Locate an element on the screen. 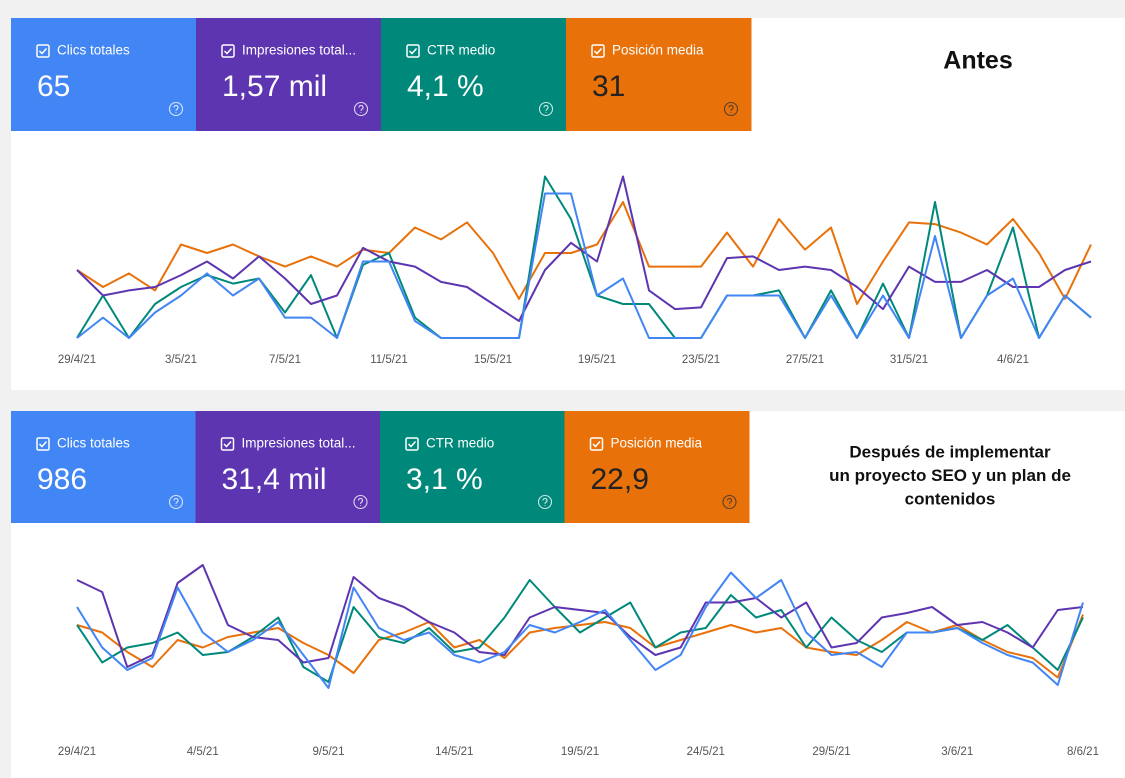 This screenshot has height=778, width=1125. x-tick-label: 29/5/21 is located at coordinates (831, 752).